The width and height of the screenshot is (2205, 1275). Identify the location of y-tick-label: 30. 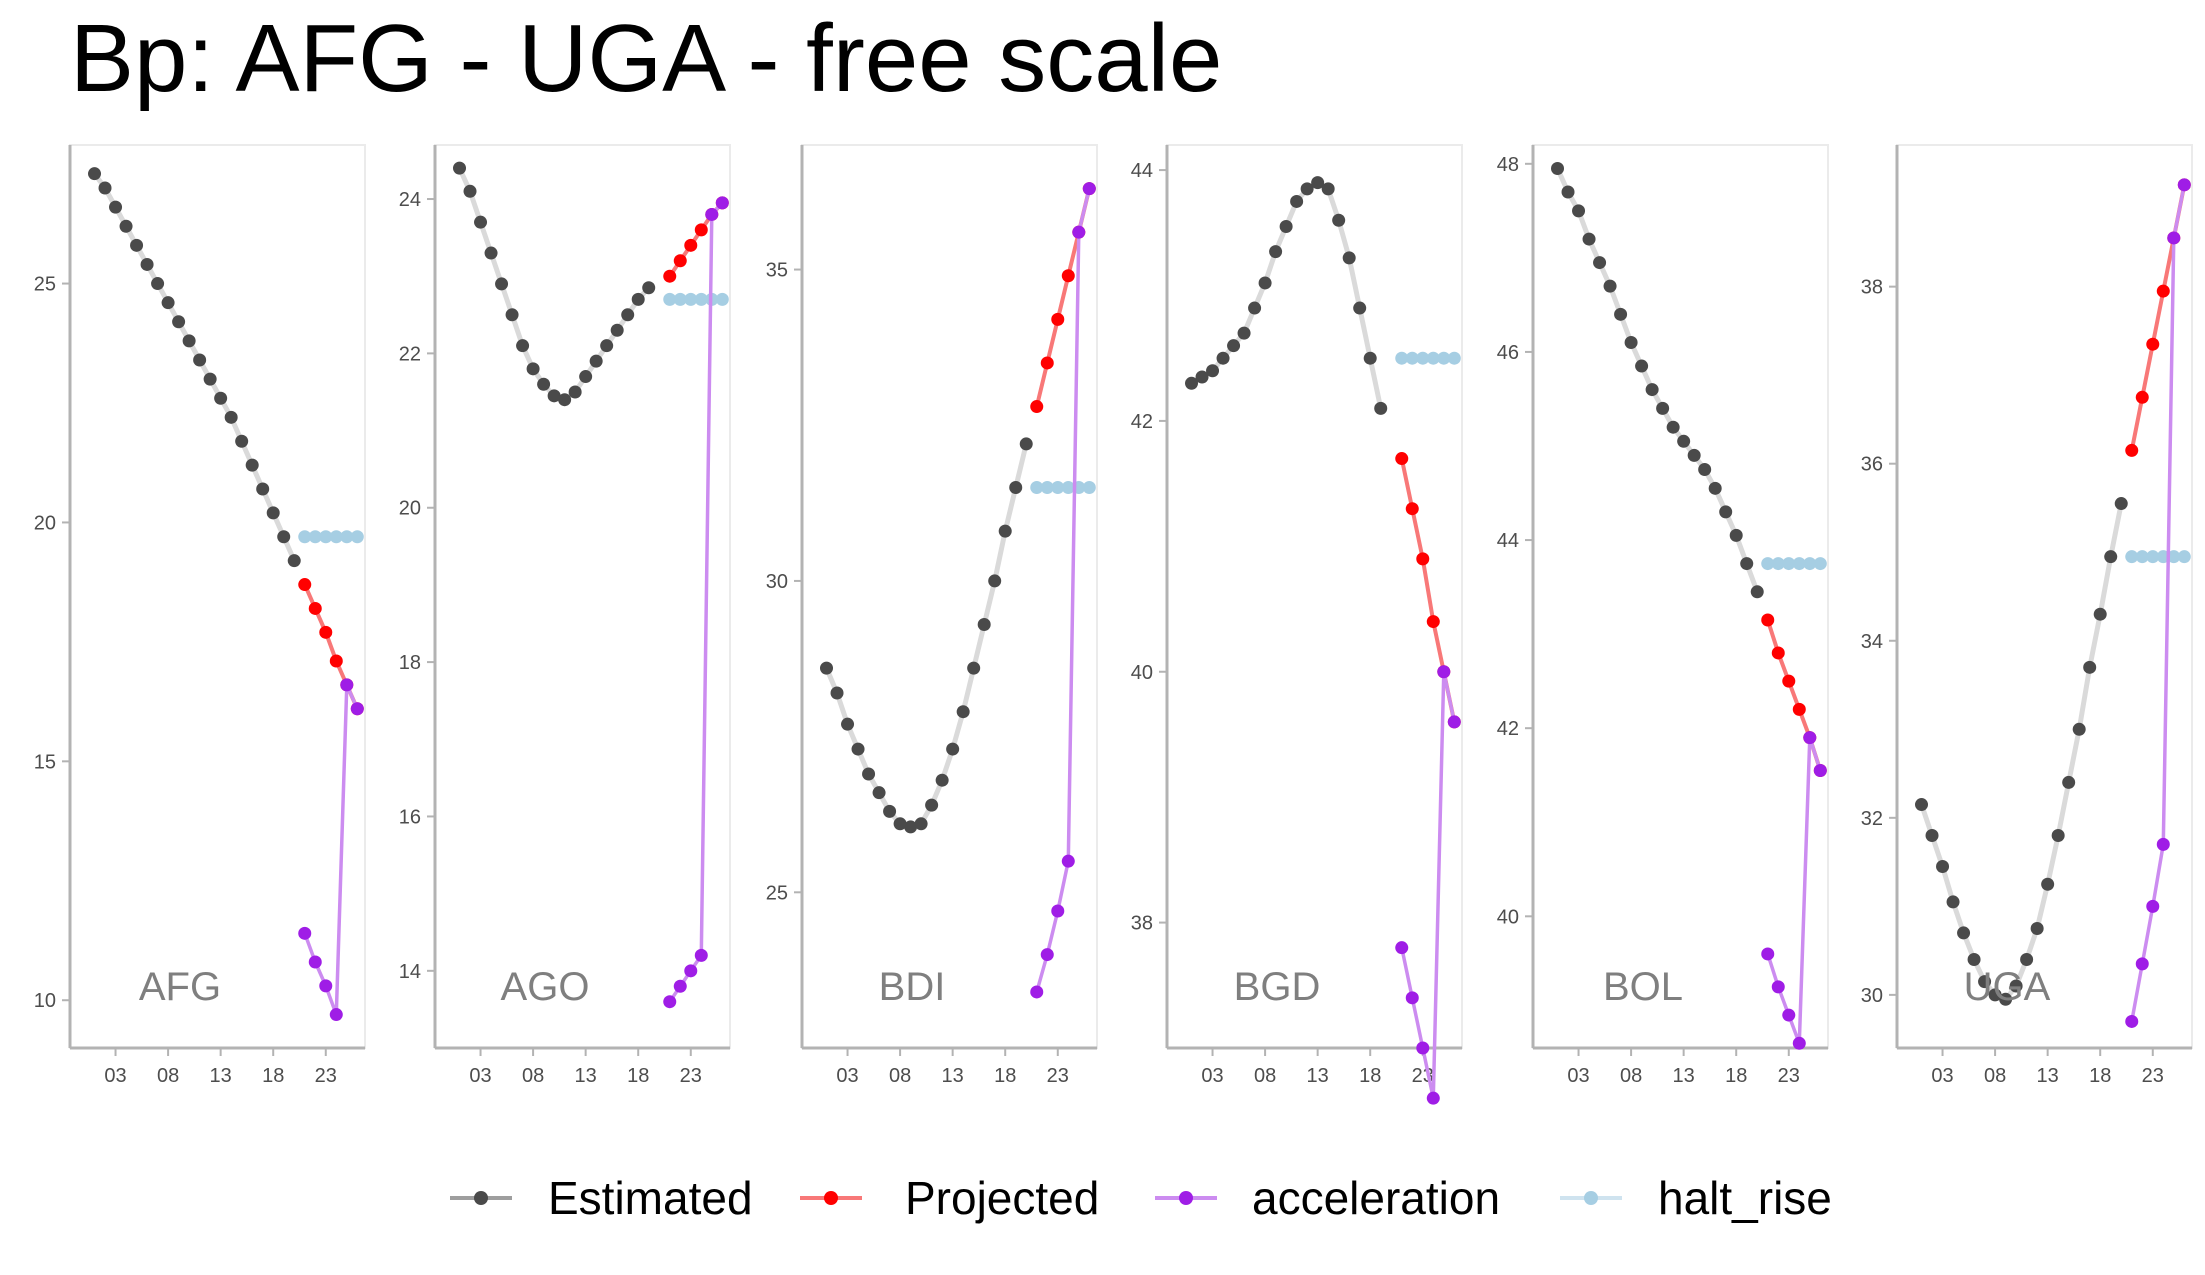
(777, 582).